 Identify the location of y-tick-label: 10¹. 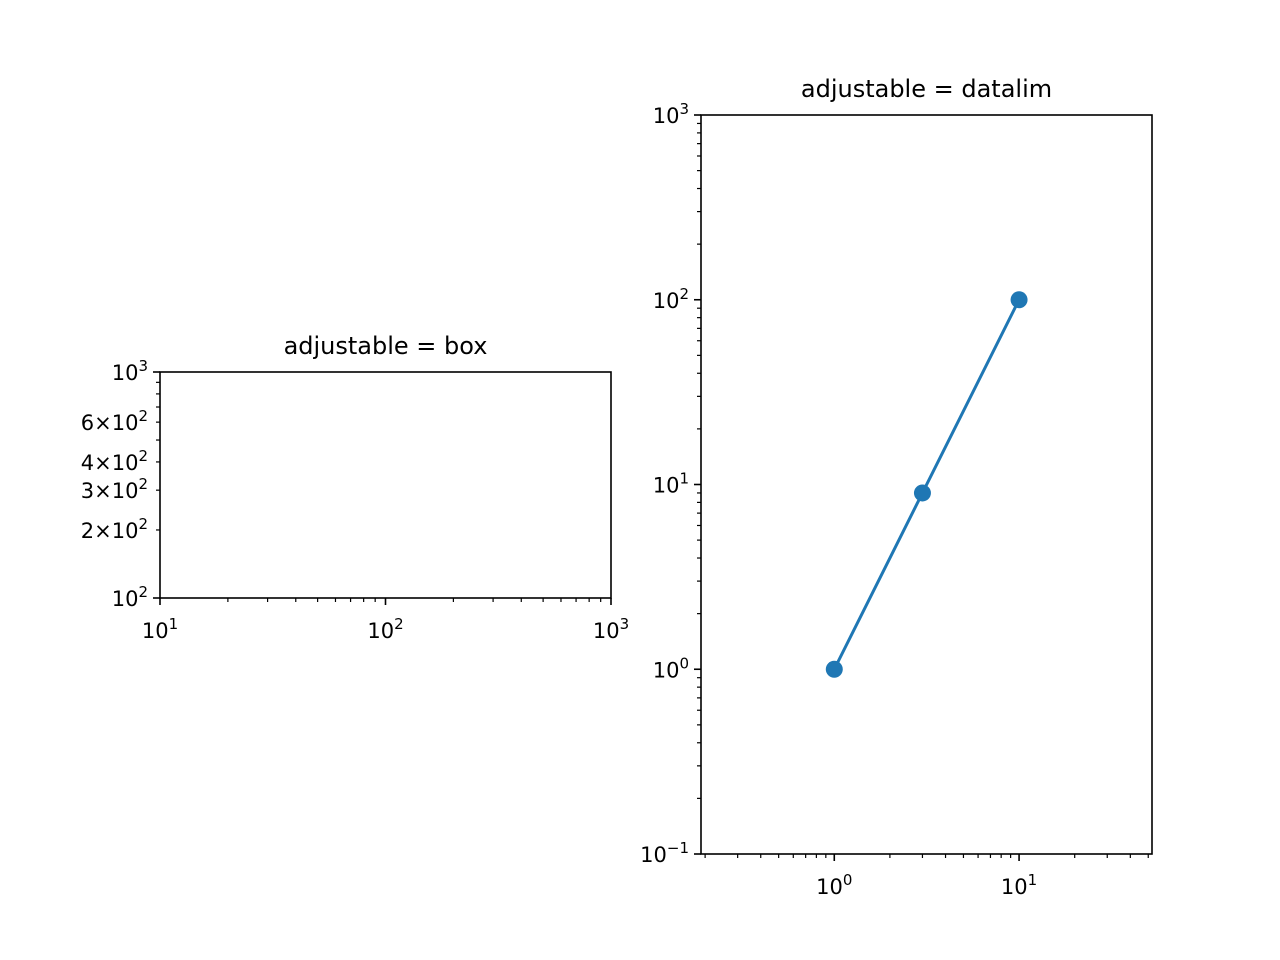
(671, 484).